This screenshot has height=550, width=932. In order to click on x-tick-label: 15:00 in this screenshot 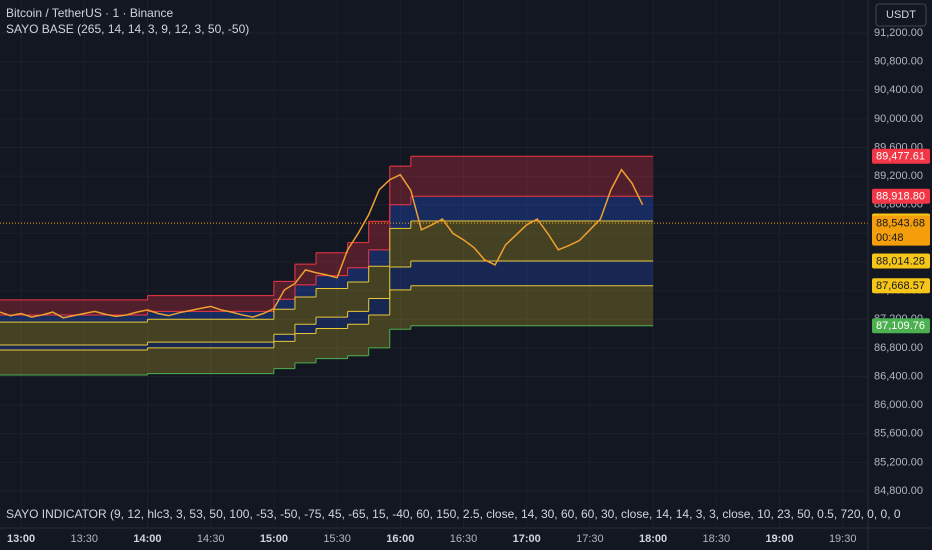, I will do `click(274, 539)`.